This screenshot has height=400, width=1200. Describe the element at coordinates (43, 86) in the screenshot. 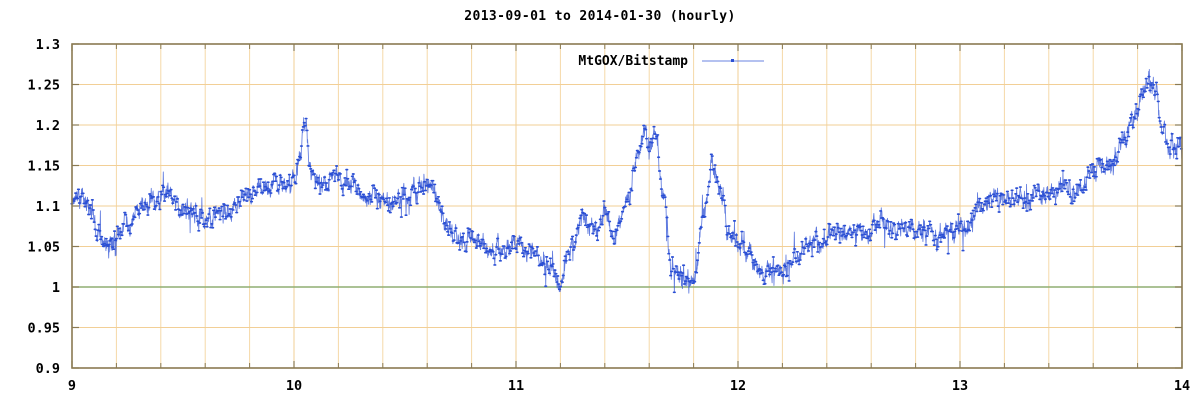

I see `y-axis-tick-label: 1.25` at that location.